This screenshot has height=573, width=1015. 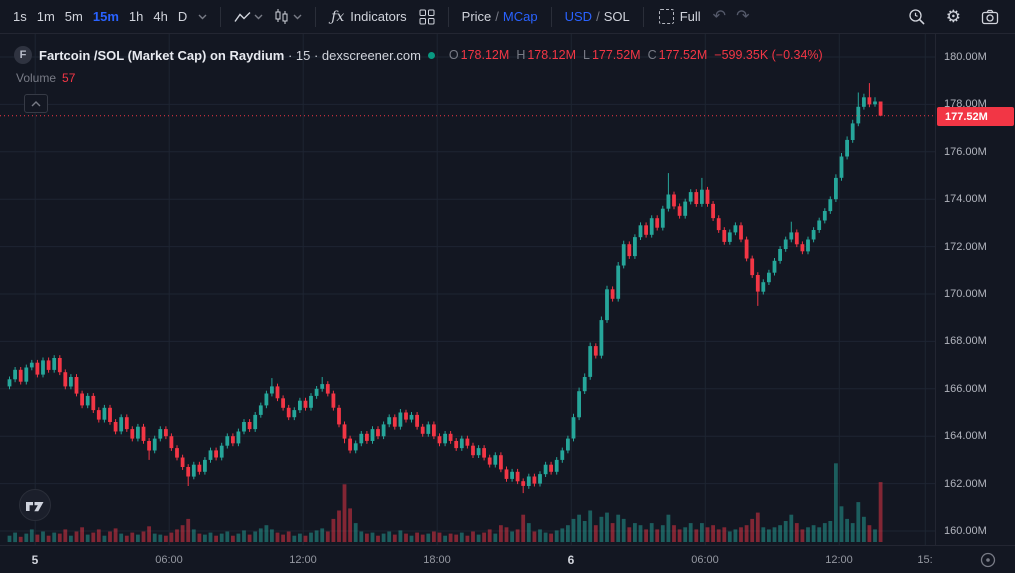 I want to click on volume-value: 57, so click(x=69, y=78).